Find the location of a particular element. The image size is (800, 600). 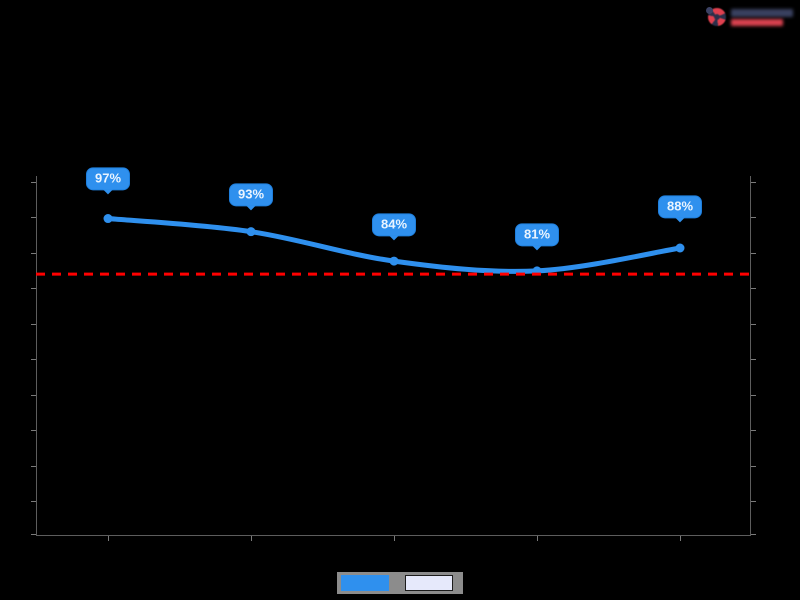

logo-mark-icon is located at coordinates (717, 17).